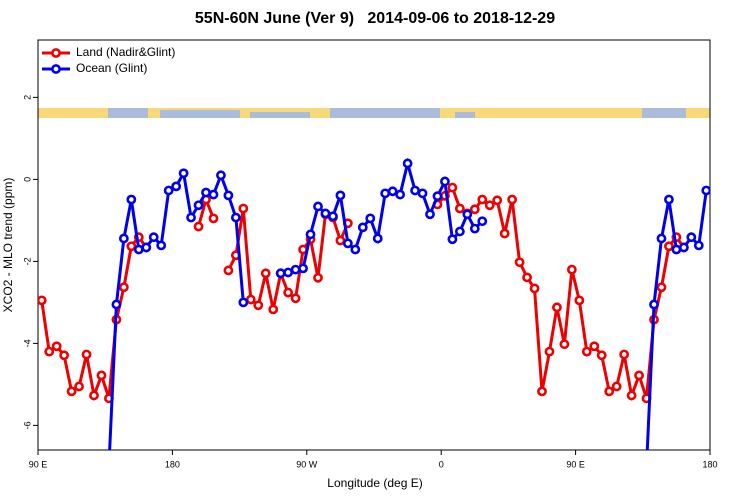 The image size is (750, 500). What do you see at coordinates (111, 68) in the screenshot?
I see `legend-label: Ocean (Glint)` at bounding box center [111, 68].